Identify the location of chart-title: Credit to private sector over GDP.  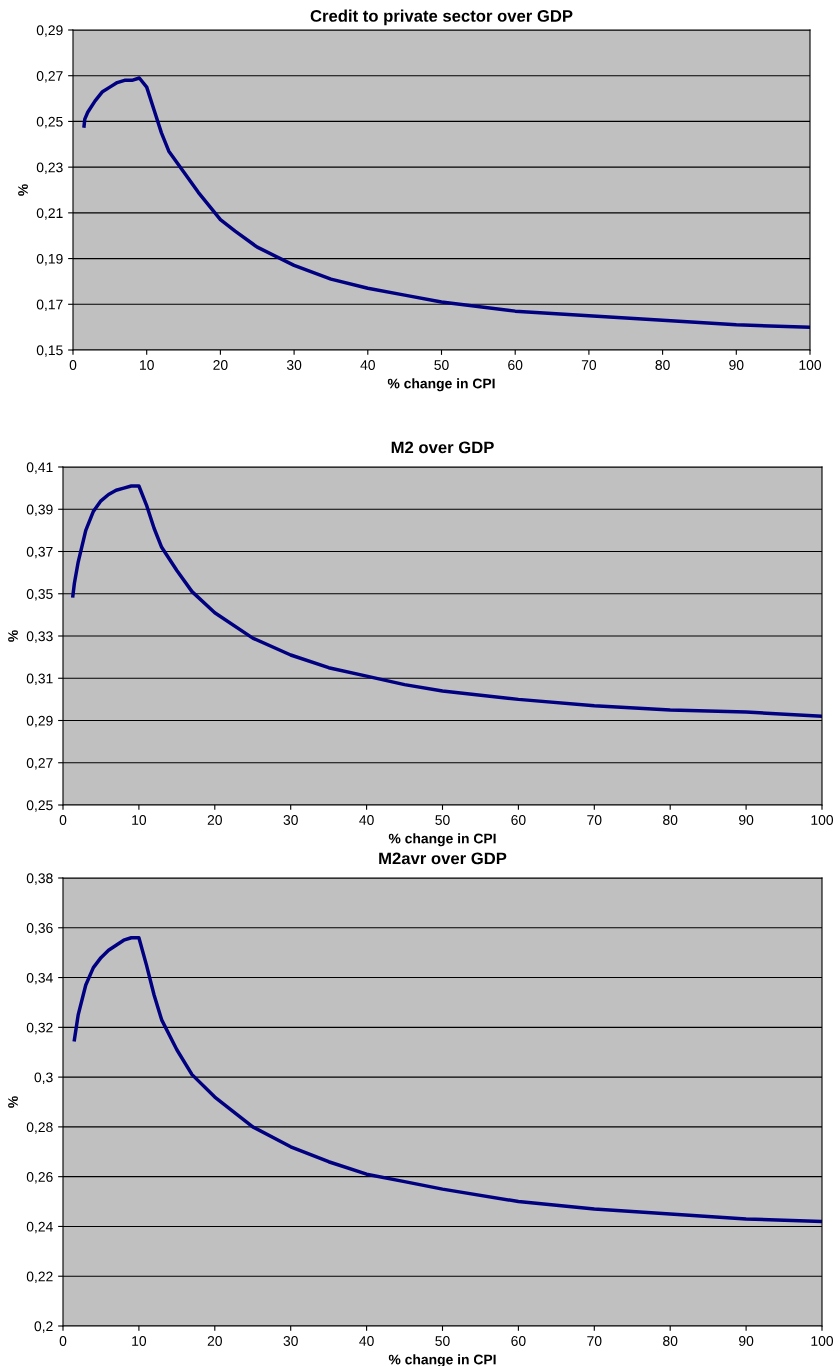
(441, 17).